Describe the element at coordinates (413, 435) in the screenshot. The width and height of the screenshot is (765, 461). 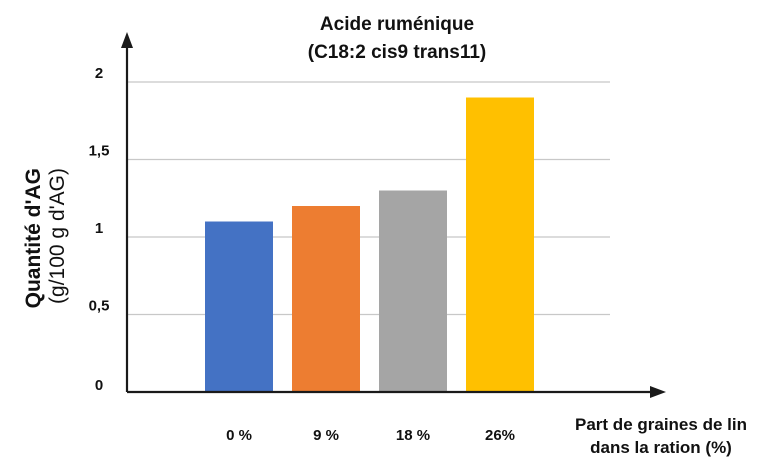
I see `x-category-label: 18 %` at that location.